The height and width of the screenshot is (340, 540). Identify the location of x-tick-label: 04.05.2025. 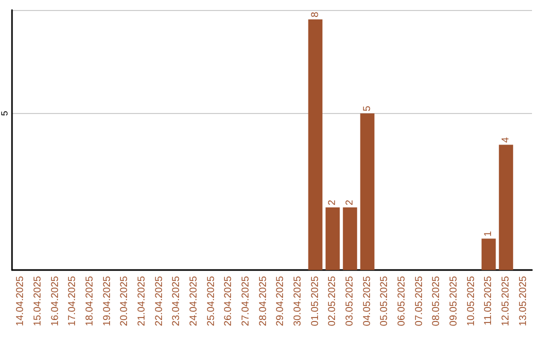
(367, 301).